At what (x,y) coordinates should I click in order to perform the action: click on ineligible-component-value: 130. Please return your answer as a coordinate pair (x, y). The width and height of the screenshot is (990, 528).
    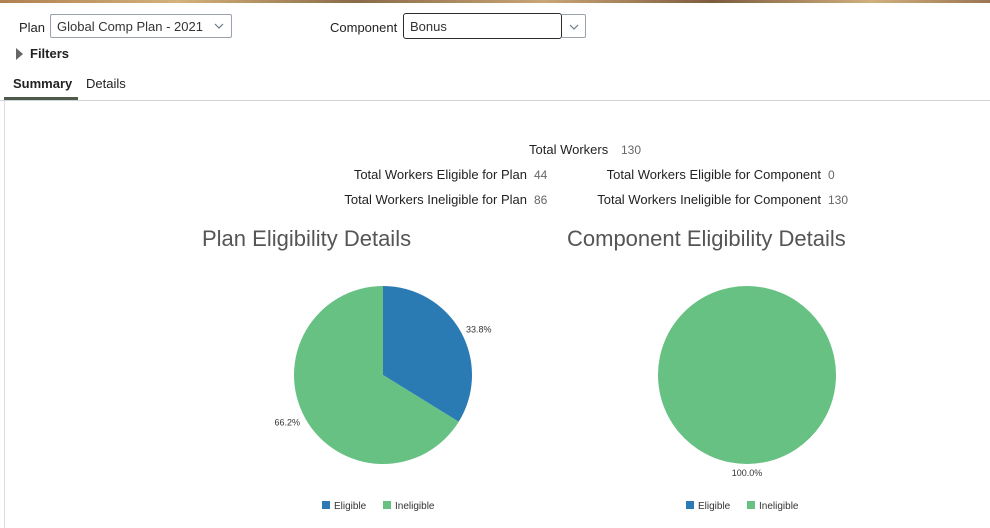
    Looking at the image, I should click on (838, 200).